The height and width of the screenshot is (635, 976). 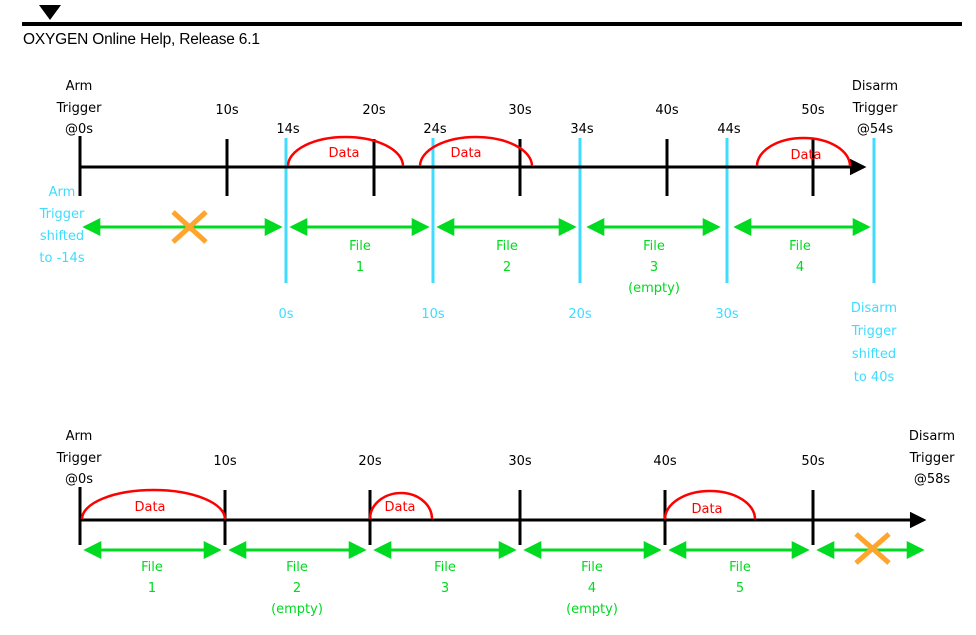 What do you see at coordinates (445, 578) in the screenshot?
I see `file-label: File 3` at bounding box center [445, 578].